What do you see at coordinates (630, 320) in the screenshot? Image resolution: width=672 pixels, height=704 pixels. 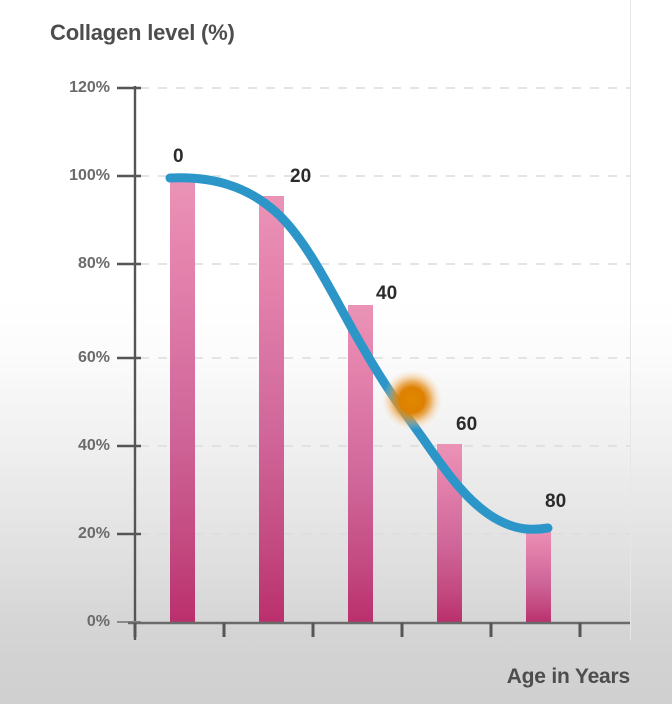 I see `panel-right-edge` at bounding box center [630, 320].